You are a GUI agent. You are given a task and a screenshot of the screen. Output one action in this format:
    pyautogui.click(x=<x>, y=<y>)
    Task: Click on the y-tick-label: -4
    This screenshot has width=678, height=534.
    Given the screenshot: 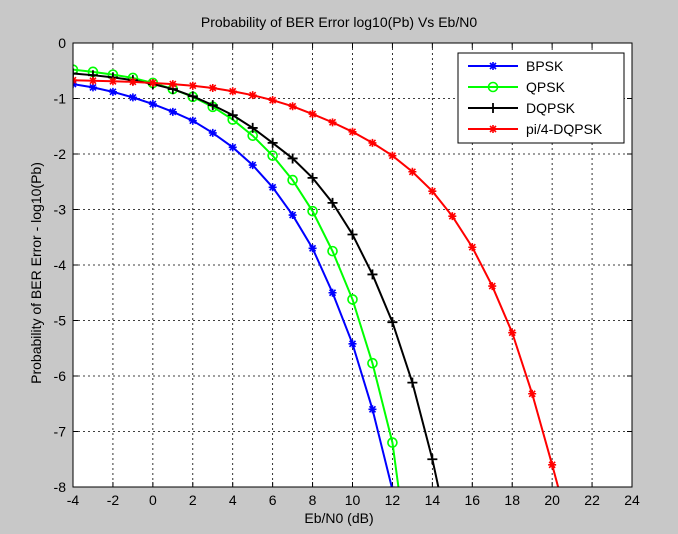 What is the action you would take?
    pyautogui.click(x=60, y=265)
    